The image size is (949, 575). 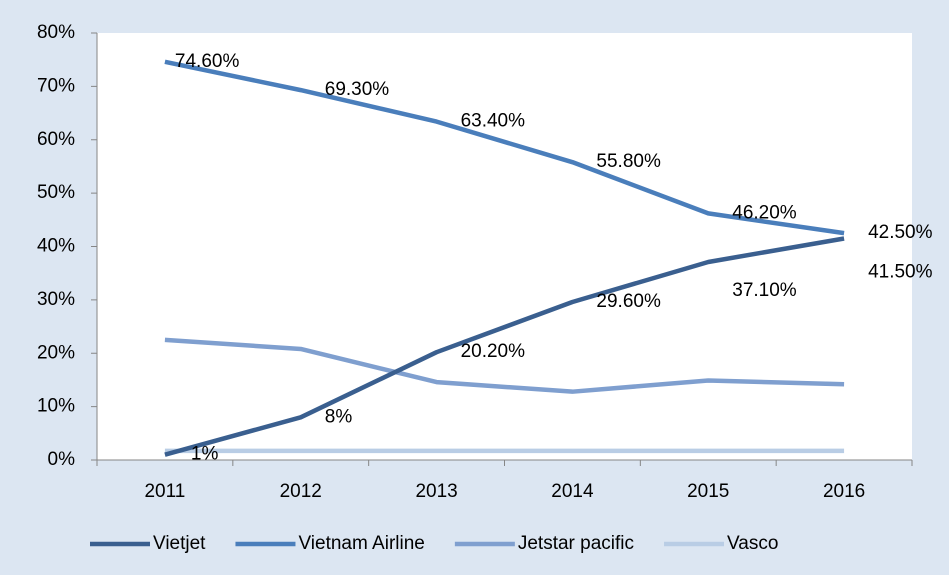 I want to click on data-label: 41.50%, so click(x=900, y=272).